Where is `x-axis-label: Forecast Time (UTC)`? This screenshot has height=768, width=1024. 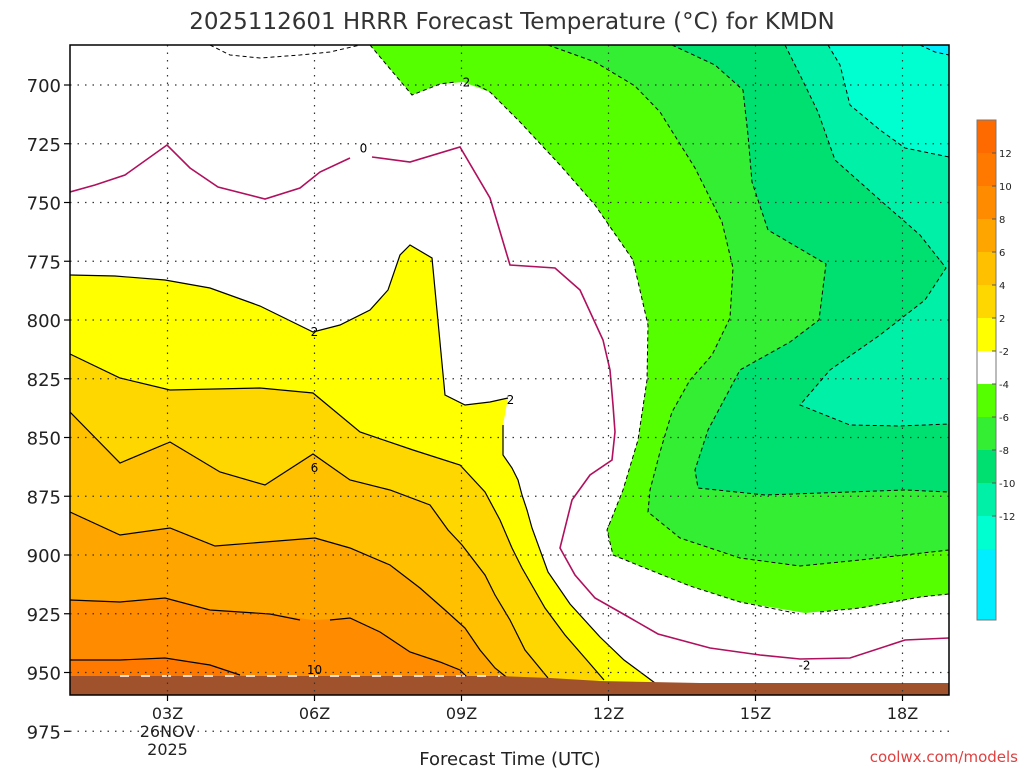
x-axis-label: Forecast Time (UTC) is located at coordinates (509, 758).